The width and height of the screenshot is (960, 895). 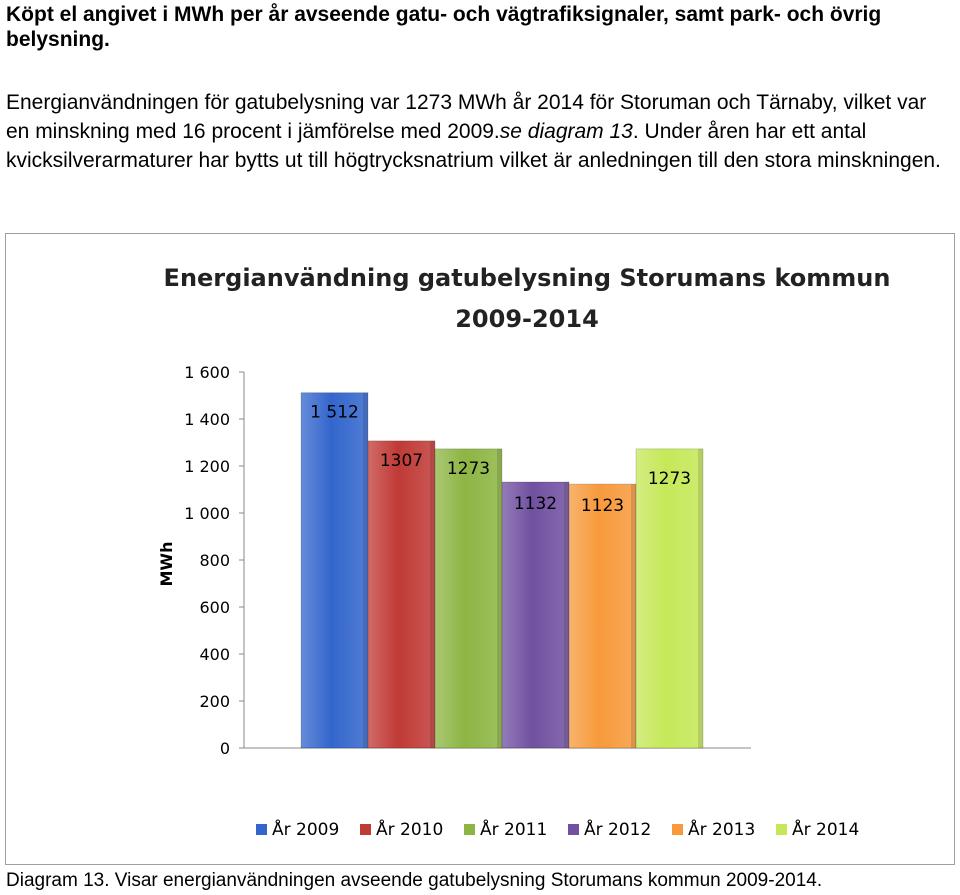 What do you see at coordinates (409, 829) in the screenshot?
I see `legend-label: År 2010` at bounding box center [409, 829].